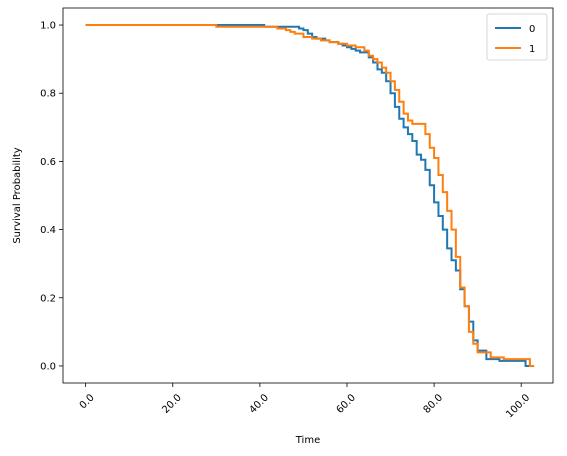  I want to click on y-tick-label: 0.8, so click(48, 94).